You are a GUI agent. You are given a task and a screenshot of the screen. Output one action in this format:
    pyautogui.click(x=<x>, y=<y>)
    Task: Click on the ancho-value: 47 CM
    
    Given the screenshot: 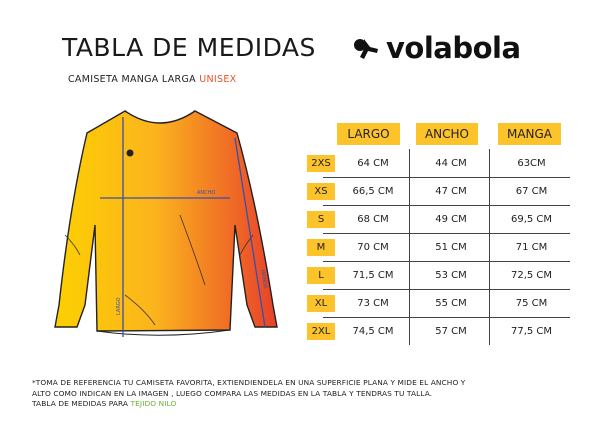 What is the action you would take?
    pyautogui.click(x=451, y=191)
    